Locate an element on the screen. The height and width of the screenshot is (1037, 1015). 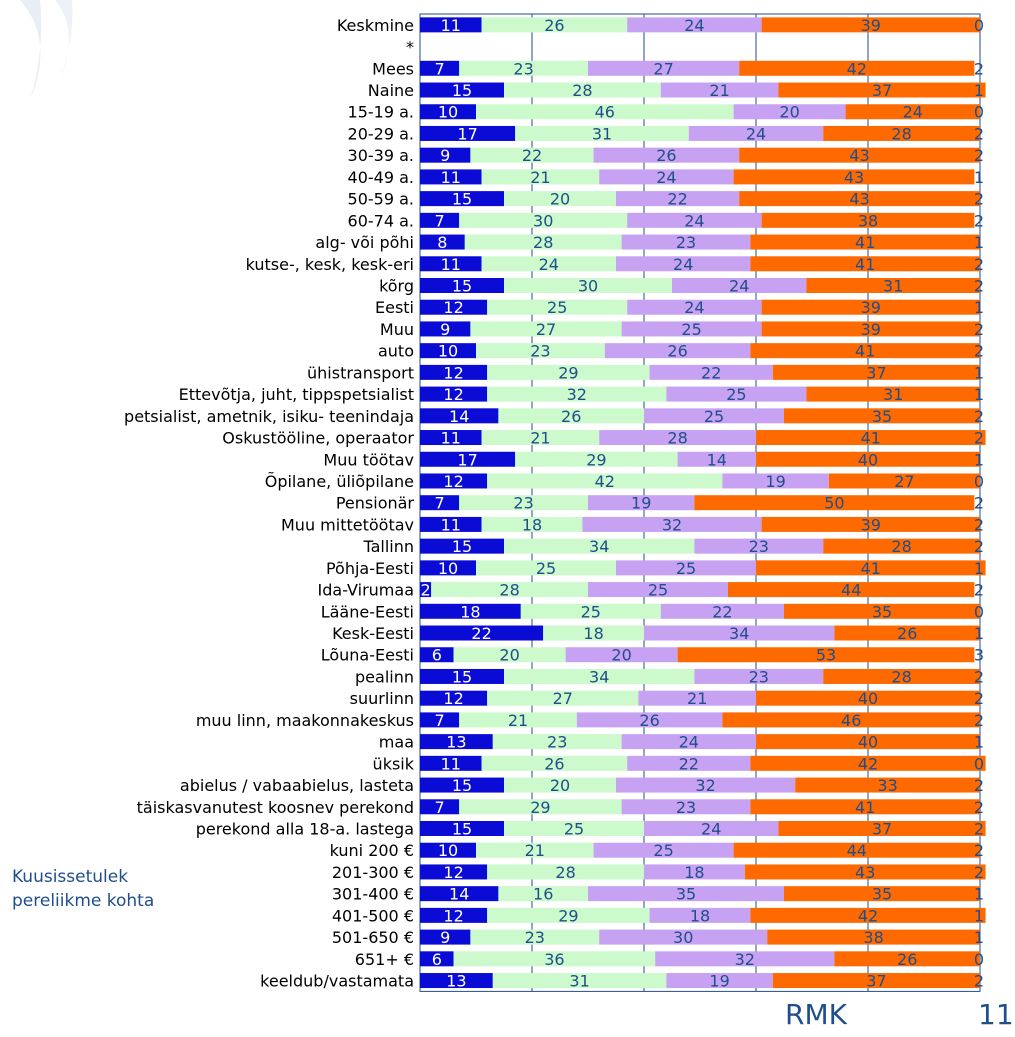
category-label: kõrg is located at coordinates (396, 286).